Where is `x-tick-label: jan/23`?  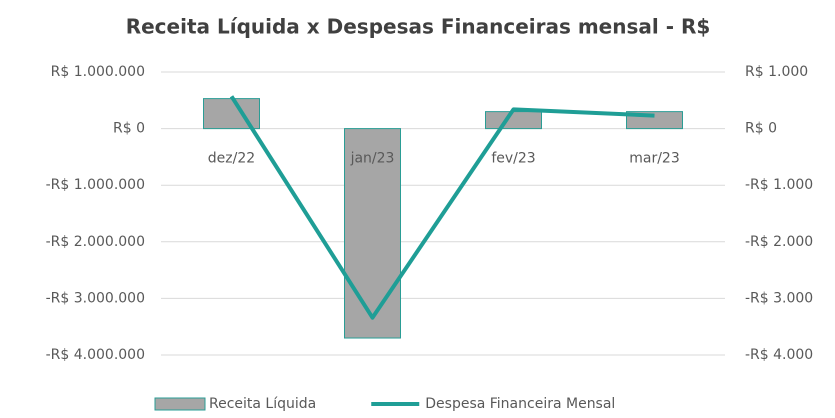 x-tick-label: jan/23 is located at coordinates (372, 159).